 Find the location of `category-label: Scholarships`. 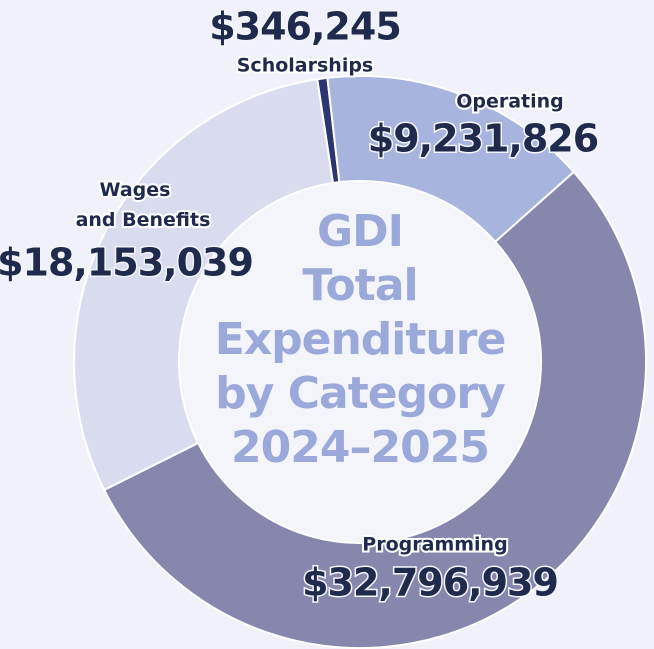

category-label: Scholarships is located at coordinates (305, 66).